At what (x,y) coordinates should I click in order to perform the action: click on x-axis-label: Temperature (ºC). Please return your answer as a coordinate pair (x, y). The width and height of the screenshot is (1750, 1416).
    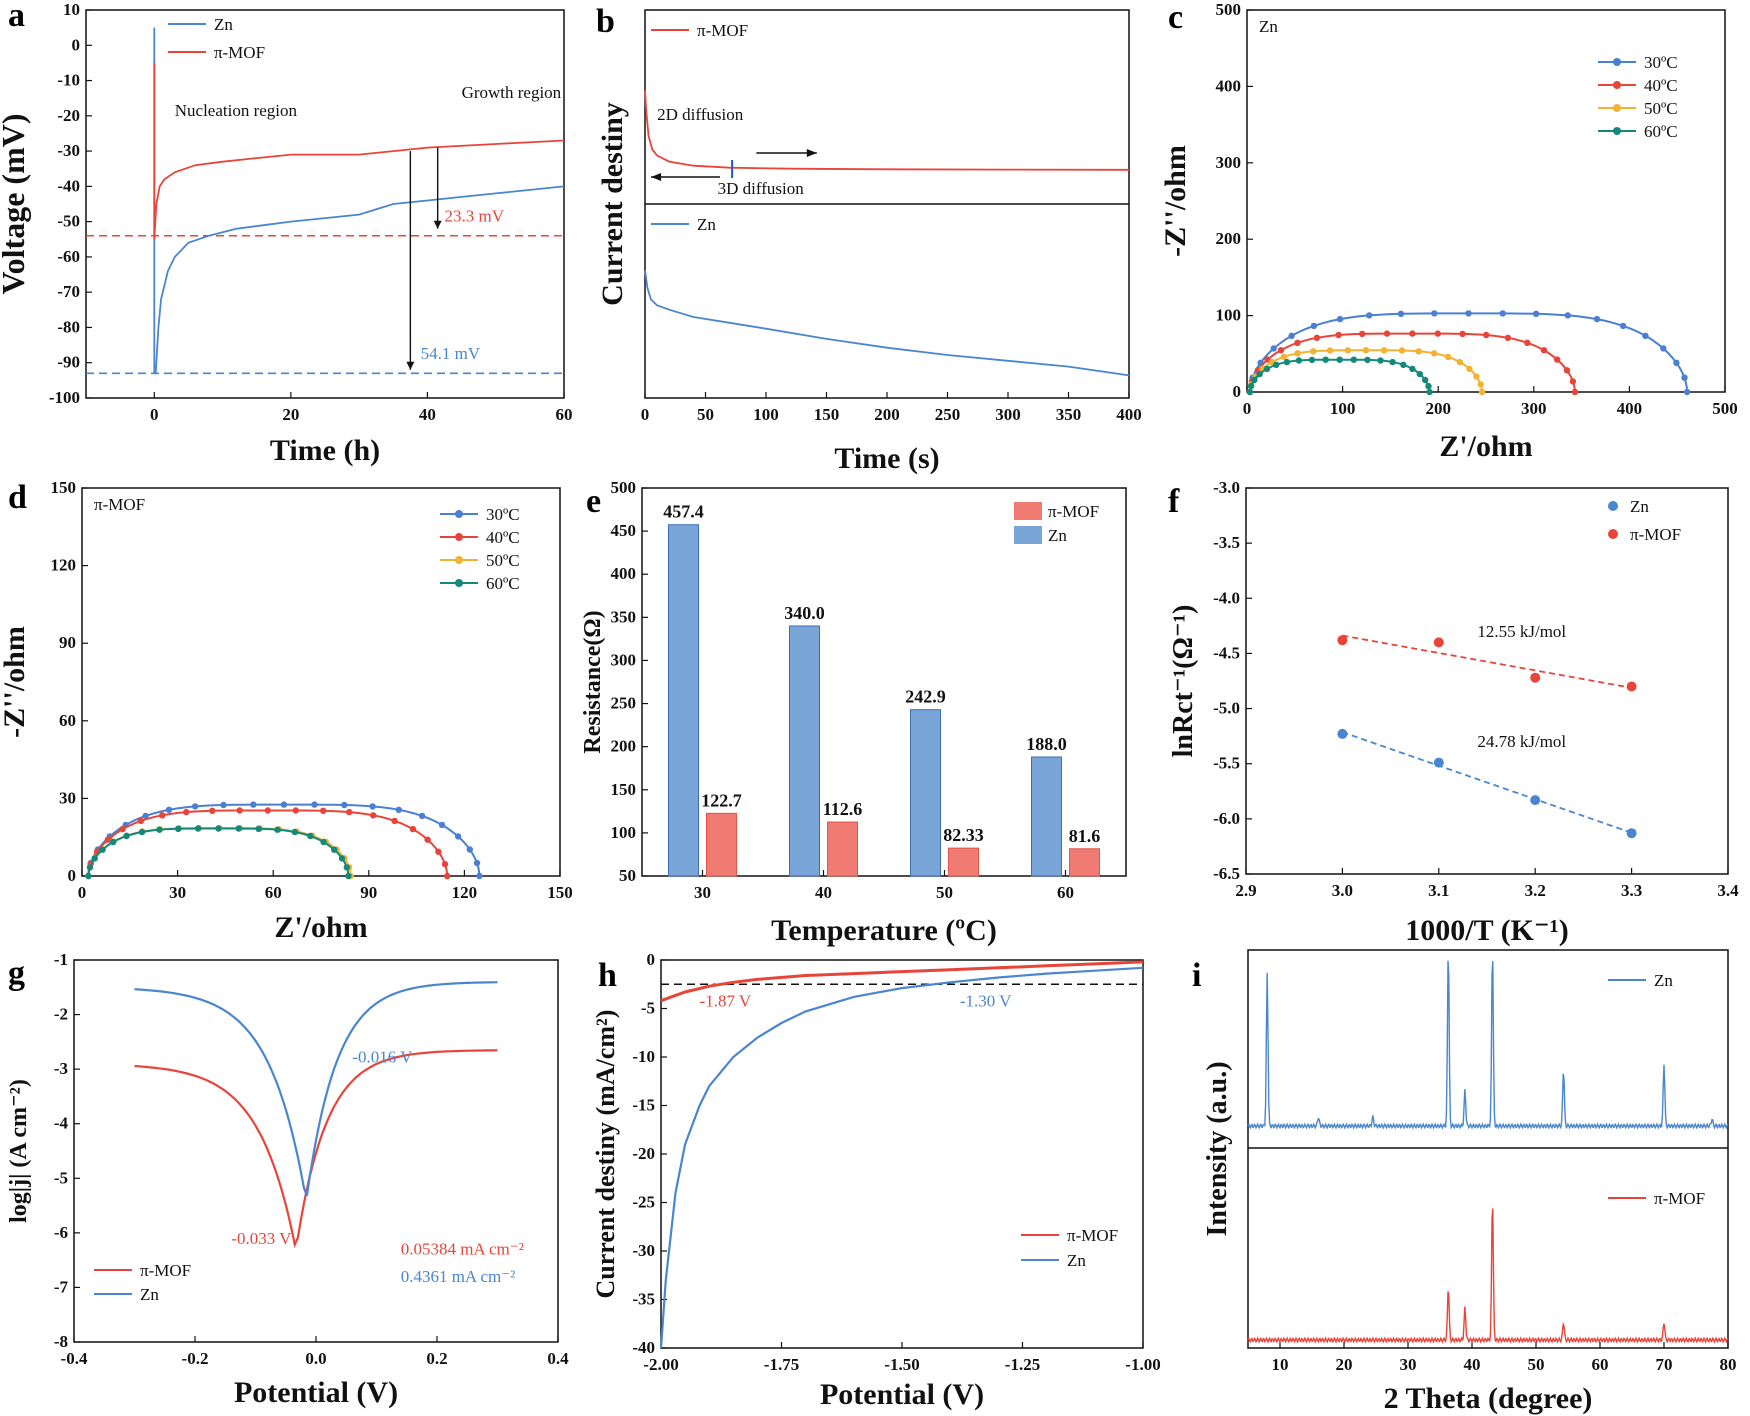
    Looking at the image, I should click on (884, 930).